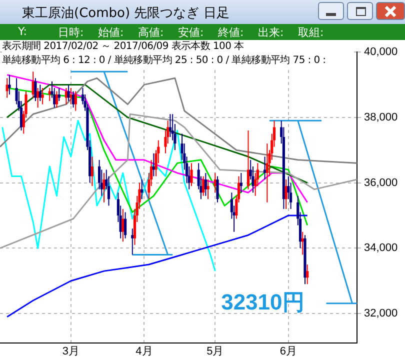  I want to click on text: 始値:, so click(111, 32).